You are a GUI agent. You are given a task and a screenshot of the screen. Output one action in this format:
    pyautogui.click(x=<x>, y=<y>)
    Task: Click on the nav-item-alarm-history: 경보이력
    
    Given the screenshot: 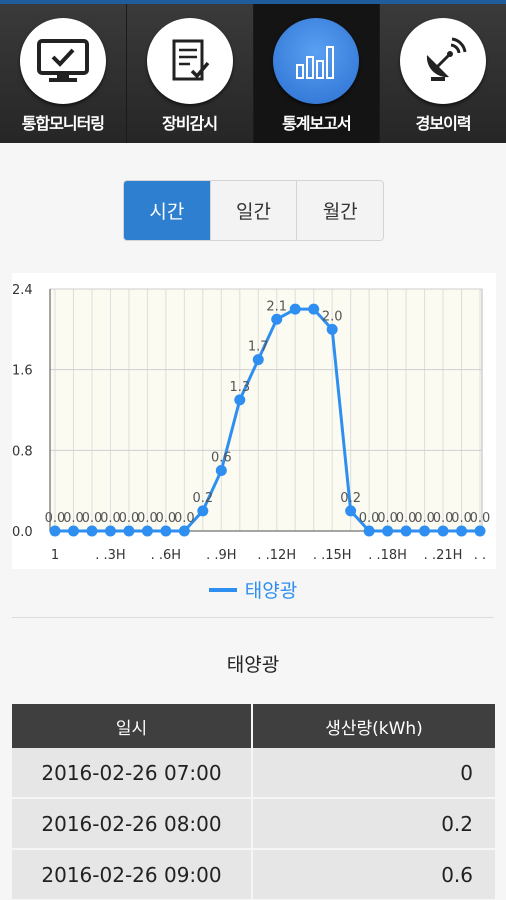 What is the action you would take?
    pyautogui.click(x=443, y=73)
    